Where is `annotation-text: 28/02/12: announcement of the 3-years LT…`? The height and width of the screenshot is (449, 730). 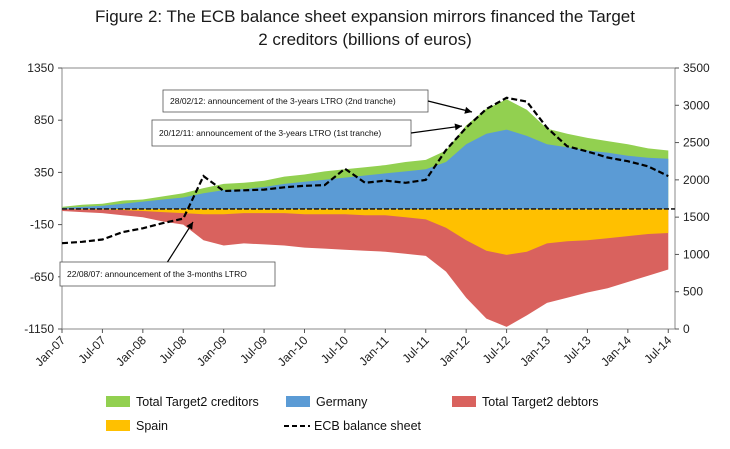 annotation-text: 28/02/12: announcement of the 3-years LT… is located at coordinates (283, 101).